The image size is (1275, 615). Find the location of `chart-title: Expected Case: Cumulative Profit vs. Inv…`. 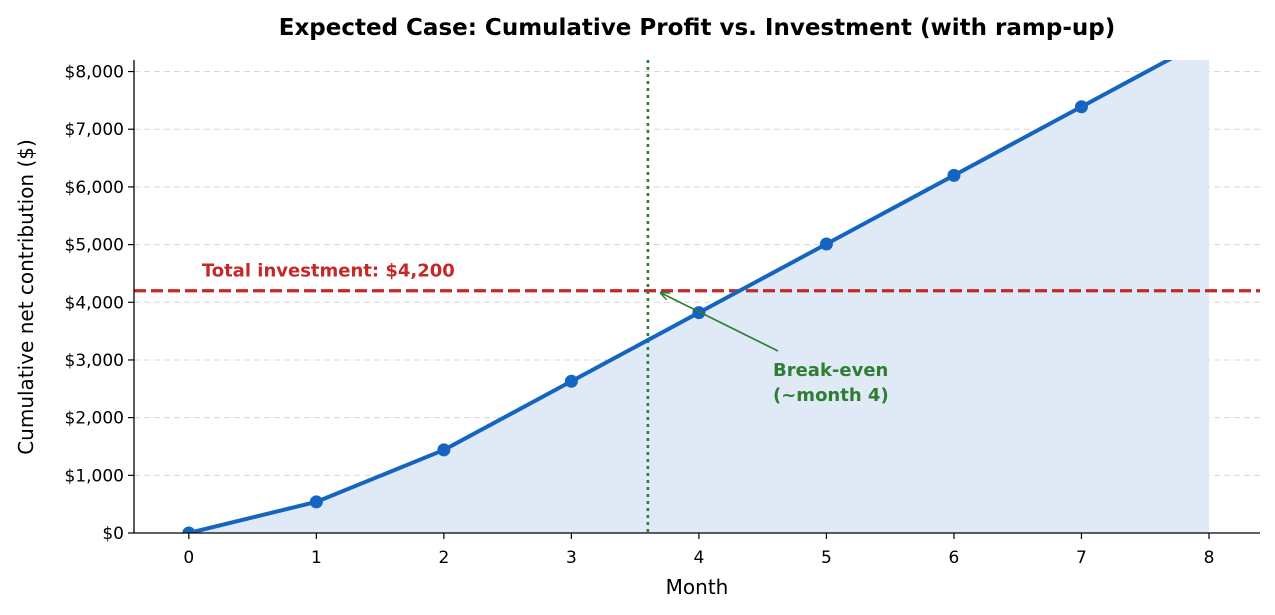

chart-title: Expected Case: Cumulative Profit vs. Inv… is located at coordinates (697, 28).